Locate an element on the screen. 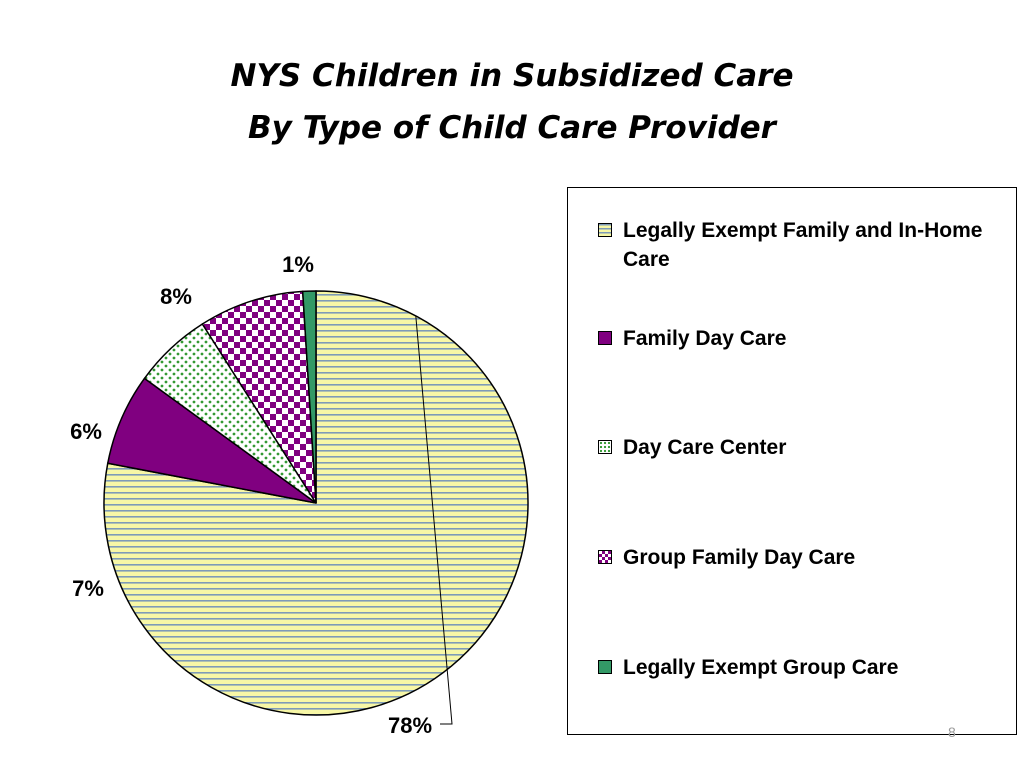  pie-slice-group-family-day-care is located at coordinates (259, 397).